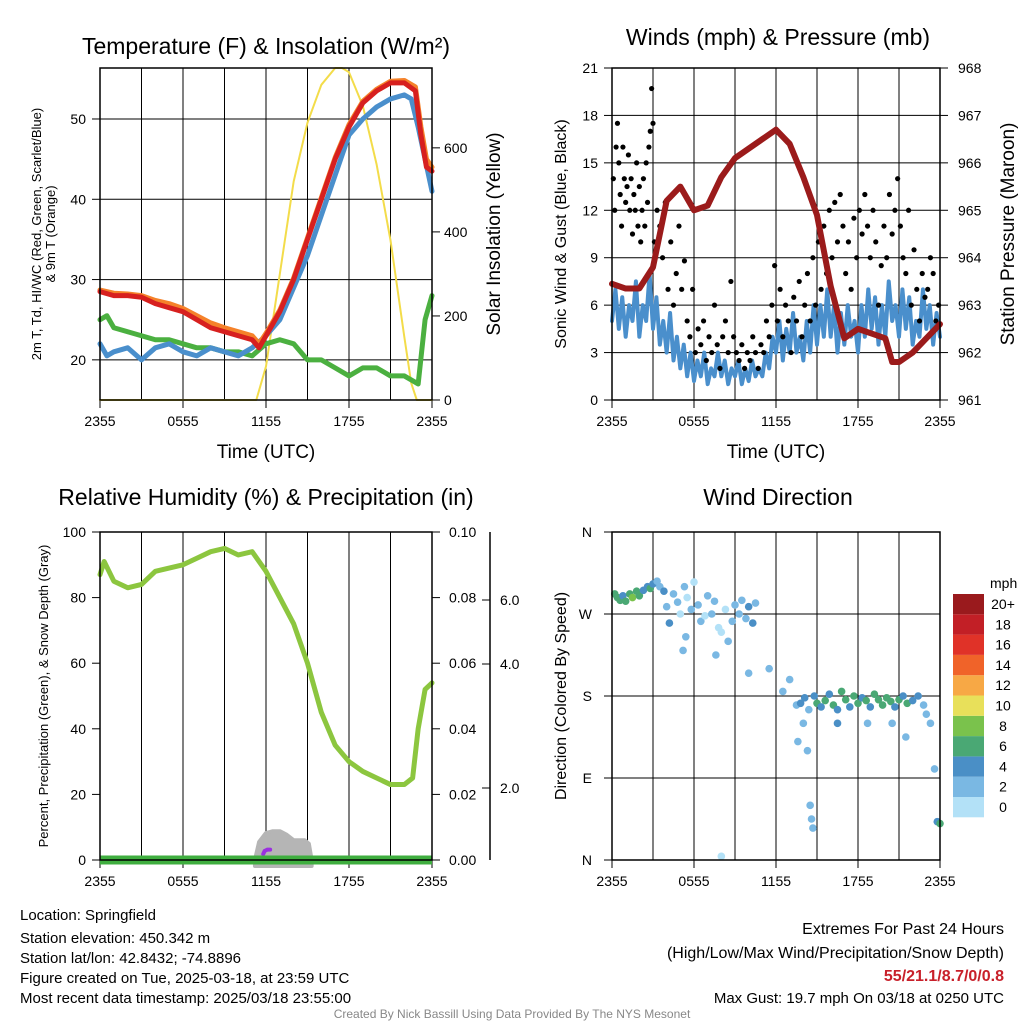  What do you see at coordinates (859, 998) in the screenshot?
I see `max-gust-text: Max Gust: 19.7 mph On 03/18 at 0250 UTC` at bounding box center [859, 998].